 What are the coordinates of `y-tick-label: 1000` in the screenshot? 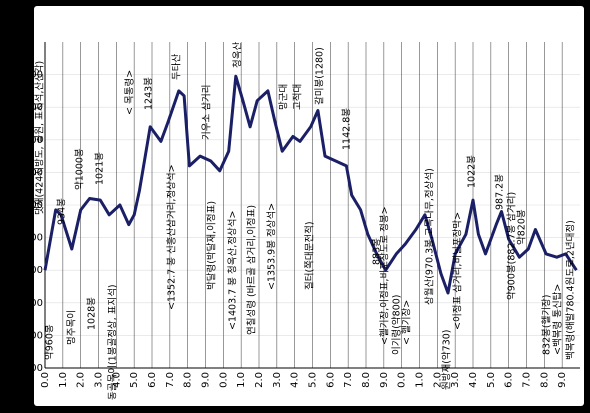 It's located at (30, 205).